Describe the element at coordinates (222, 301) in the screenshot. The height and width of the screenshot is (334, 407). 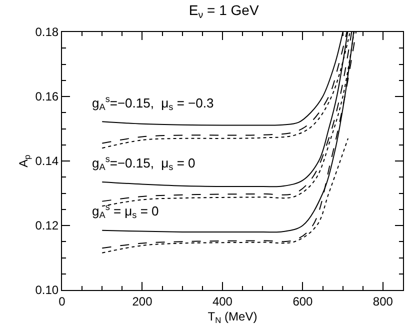
I see `x-tick-label: 400` at that location.